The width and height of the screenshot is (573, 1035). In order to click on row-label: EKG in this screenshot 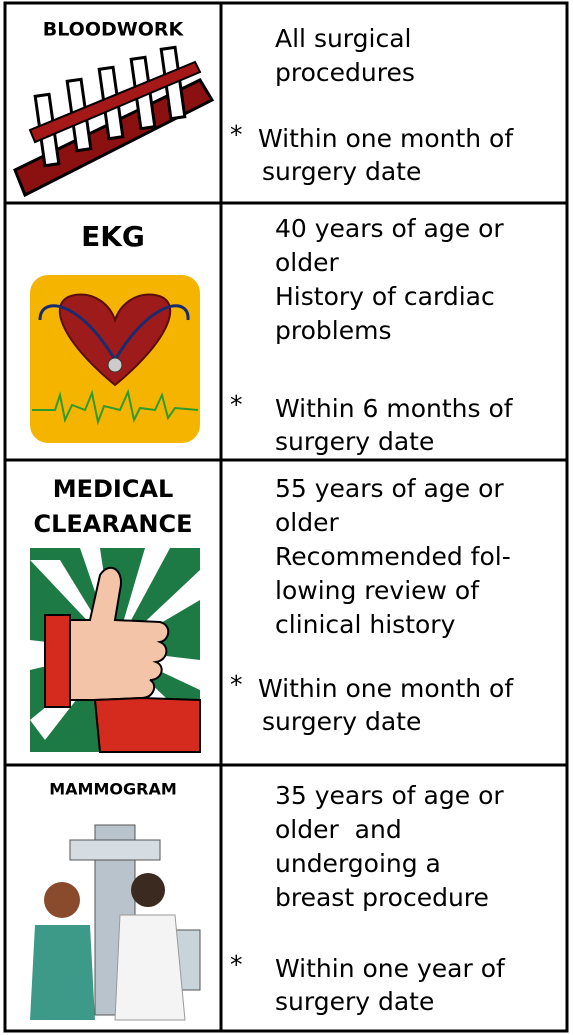, I will do `click(113, 236)`.